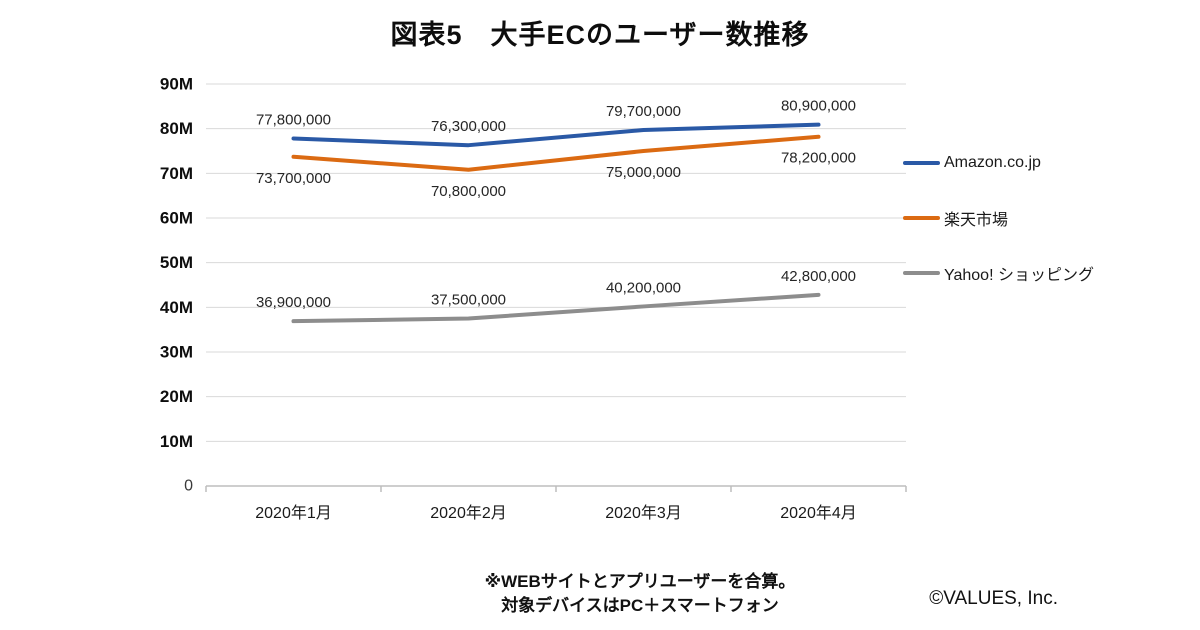  Describe the element at coordinates (640, 581) in the screenshot. I see `footnote-line1: ※WEBサイトとアプリユーザーを合算。` at that location.